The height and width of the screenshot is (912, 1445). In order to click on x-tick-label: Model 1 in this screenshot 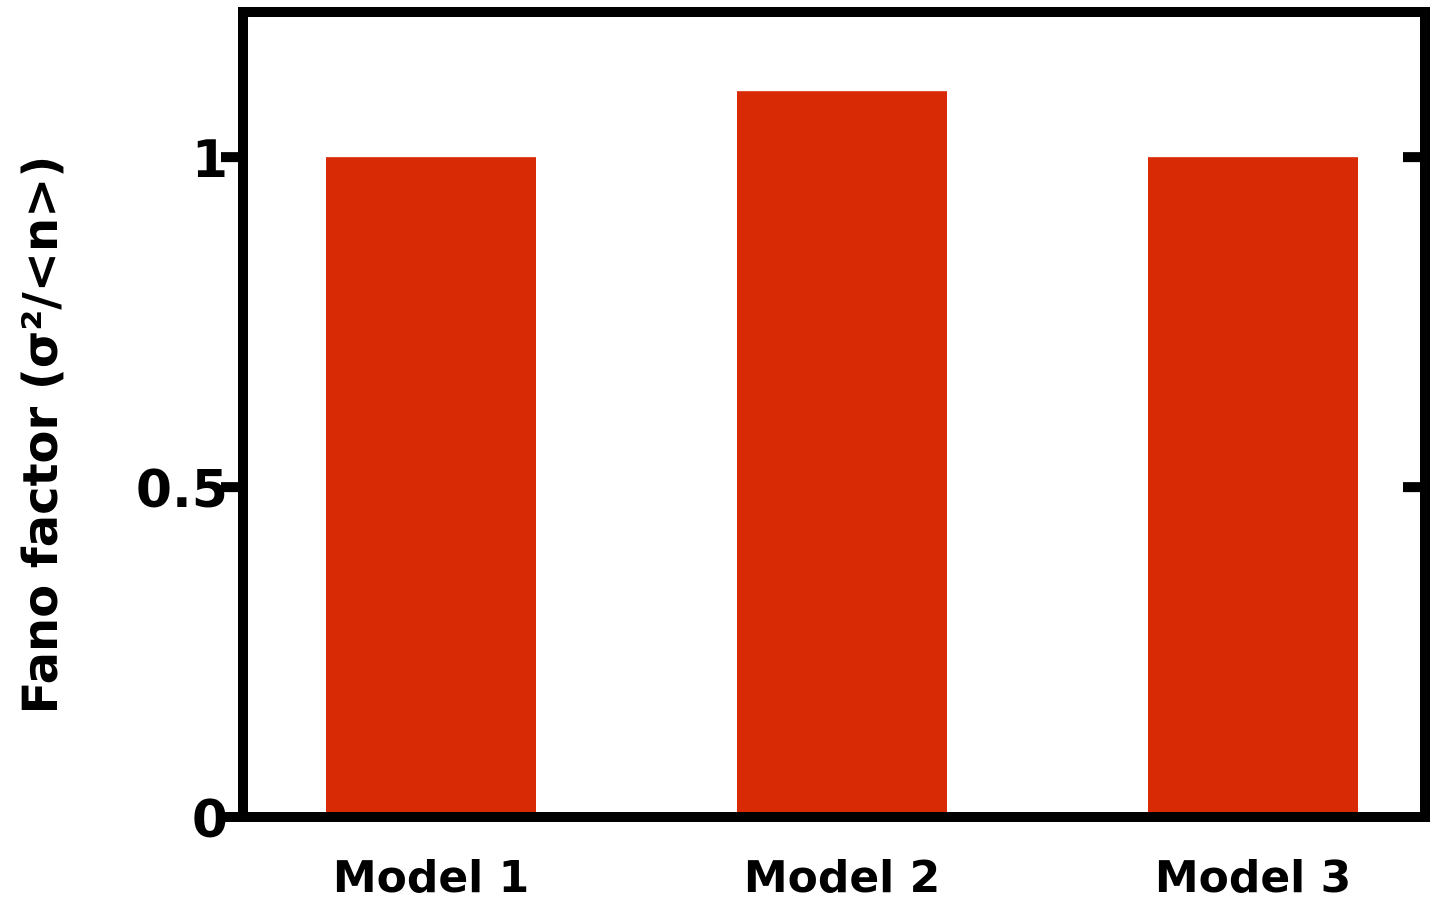, I will do `click(431, 877)`.